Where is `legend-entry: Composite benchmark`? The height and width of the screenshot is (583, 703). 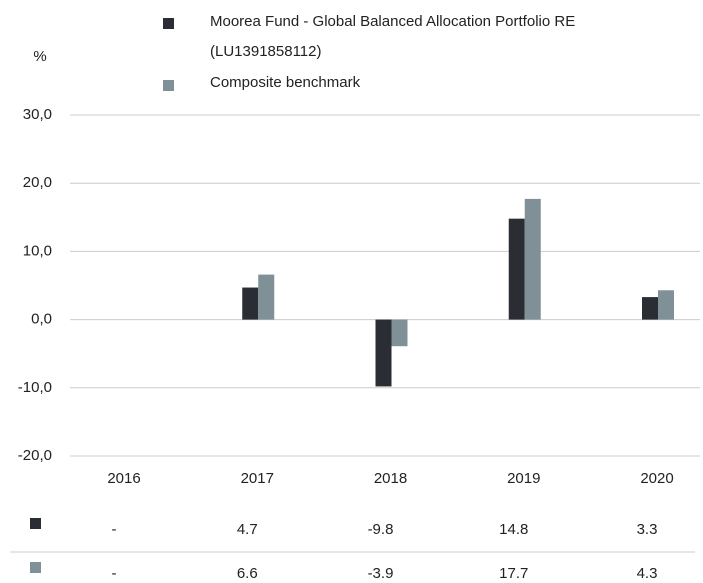
legend-entry: Composite benchmark is located at coordinates (285, 82).